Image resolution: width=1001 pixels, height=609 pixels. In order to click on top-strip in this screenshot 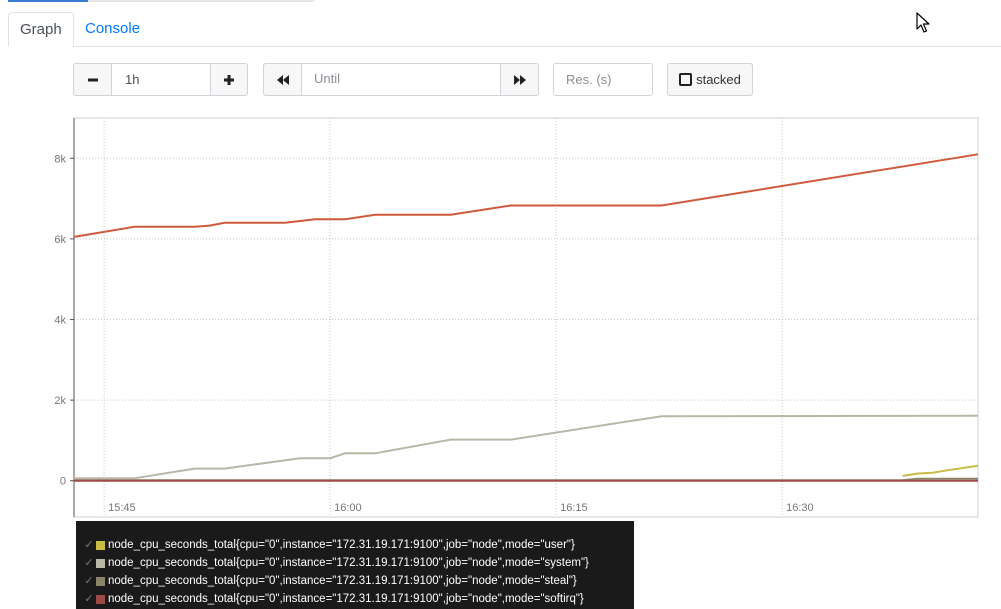, I will do `click(161, 1)`.